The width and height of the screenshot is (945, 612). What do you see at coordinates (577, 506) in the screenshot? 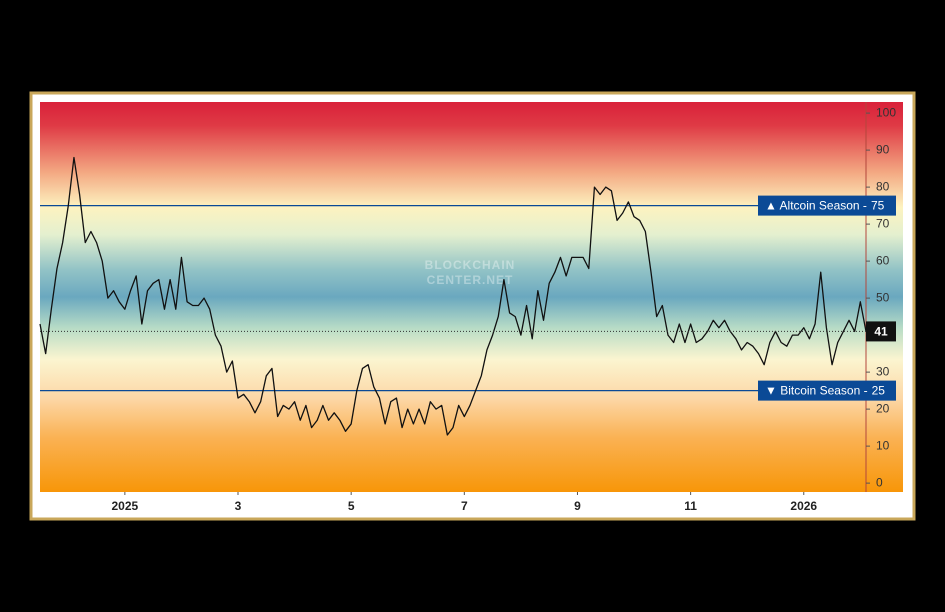
I see `x-tick-label: 9` at bounding box center [577, 506].